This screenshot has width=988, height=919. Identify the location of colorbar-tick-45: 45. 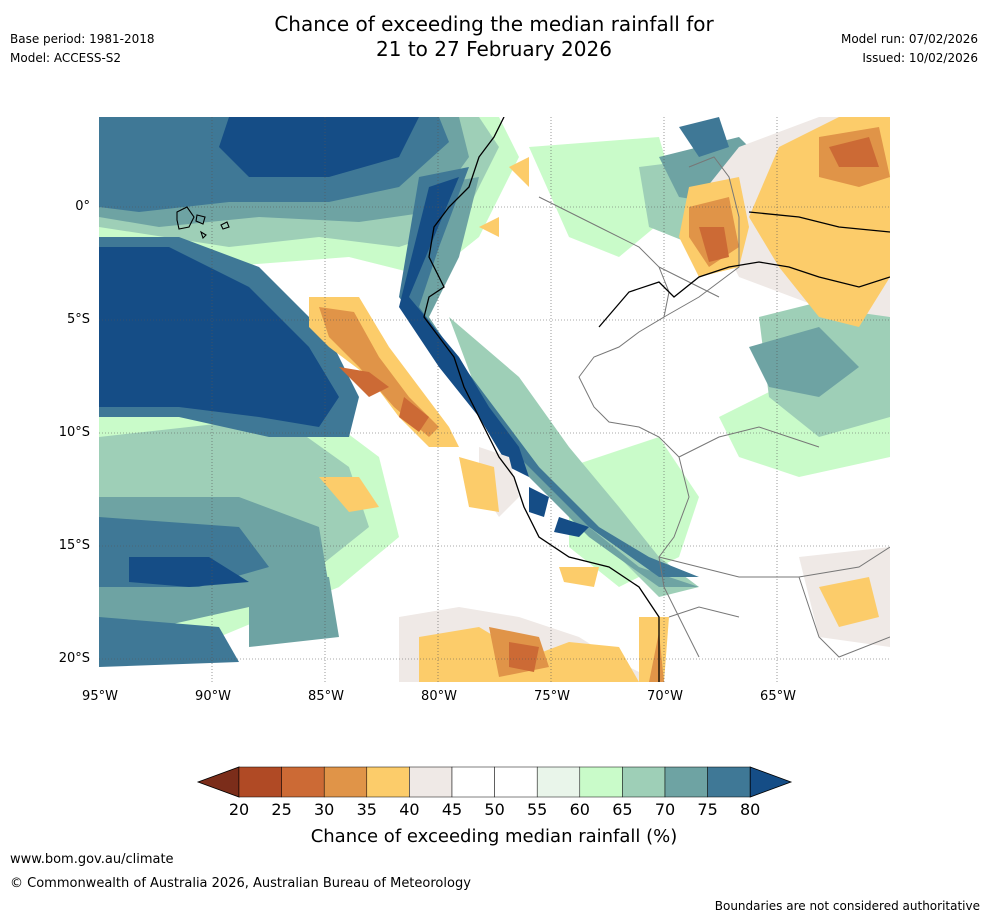
(452, 809).